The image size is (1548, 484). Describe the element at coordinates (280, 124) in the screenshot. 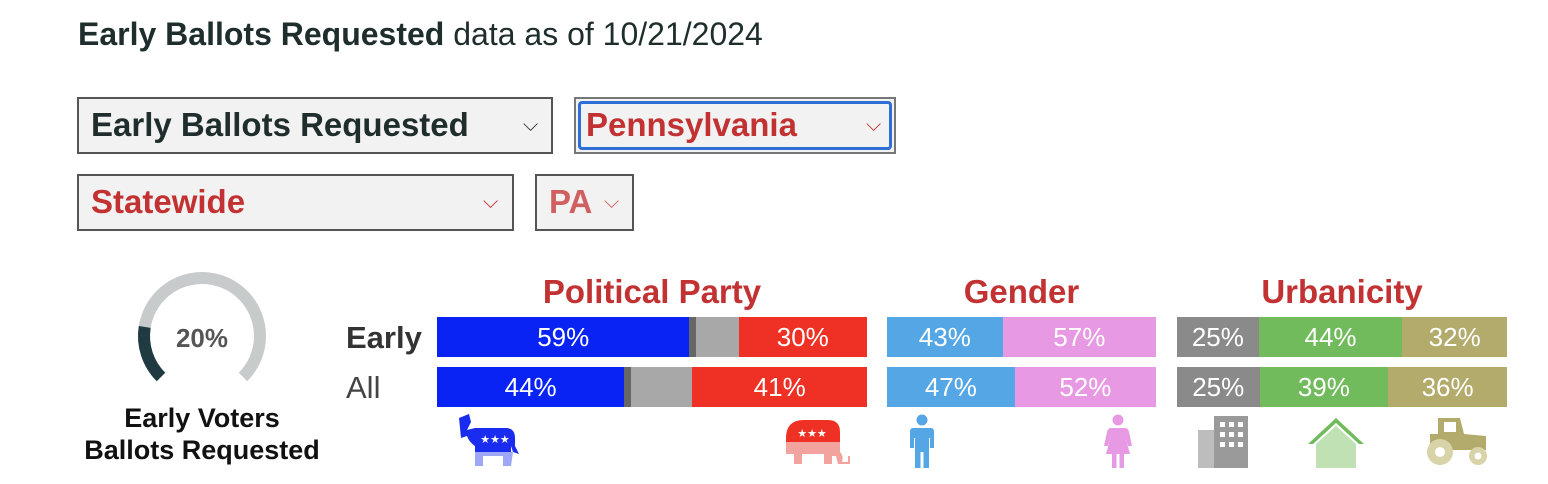

I see `measure-select-value: Early Ballots Requested` at that location.